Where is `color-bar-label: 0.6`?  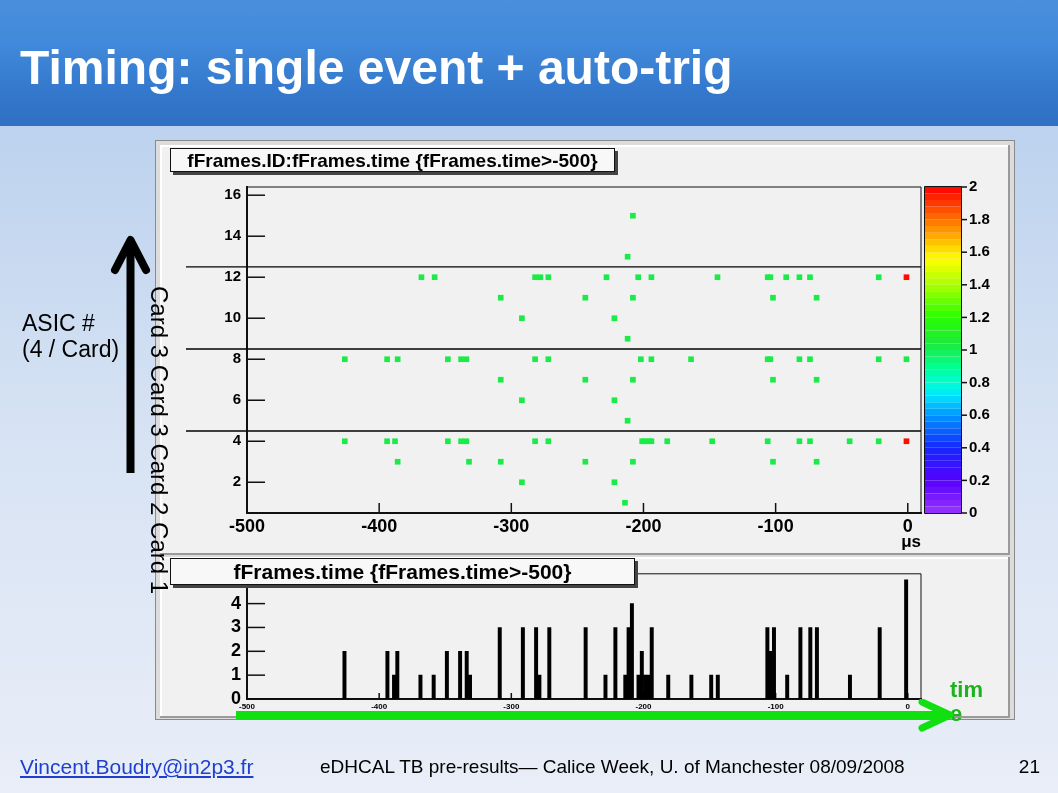 color-bar-label: 0.6 is located at coordinates (979, 414).